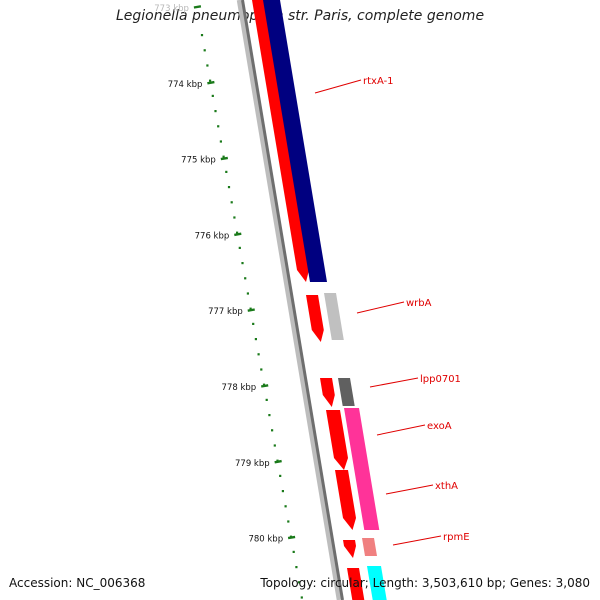 The width and height of the screenshot is (600, 600). What do you see at coordinates (185, 85) in the screenshot?
I see `tick-label: 774 kbp` at bounding box center [185, 85].